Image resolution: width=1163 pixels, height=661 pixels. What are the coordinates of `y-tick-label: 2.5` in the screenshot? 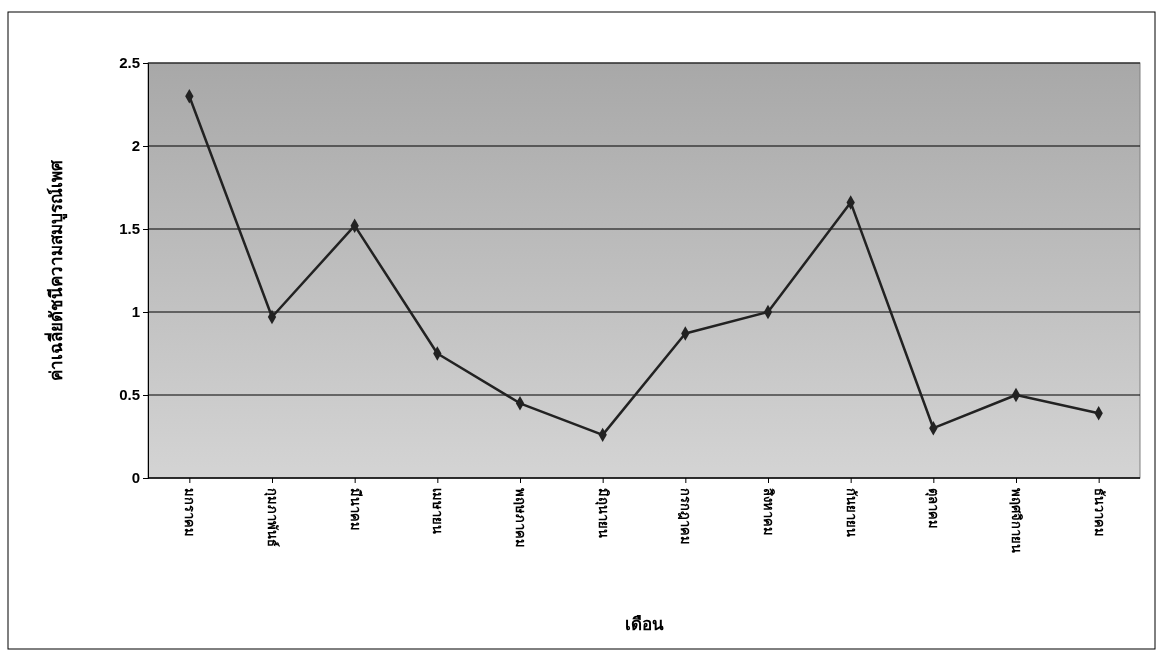 It's located at (129, 63).